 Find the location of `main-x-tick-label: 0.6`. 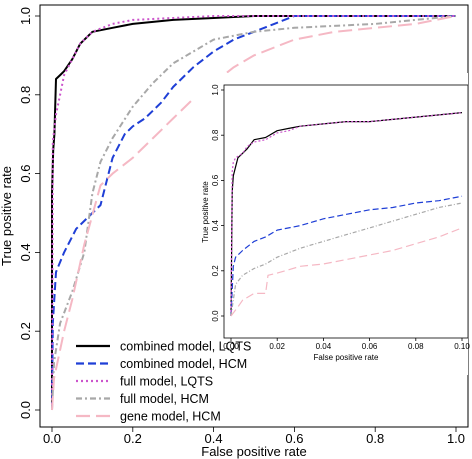

main-x-tick-label: 0.6 is located at coordinates (294, 438).